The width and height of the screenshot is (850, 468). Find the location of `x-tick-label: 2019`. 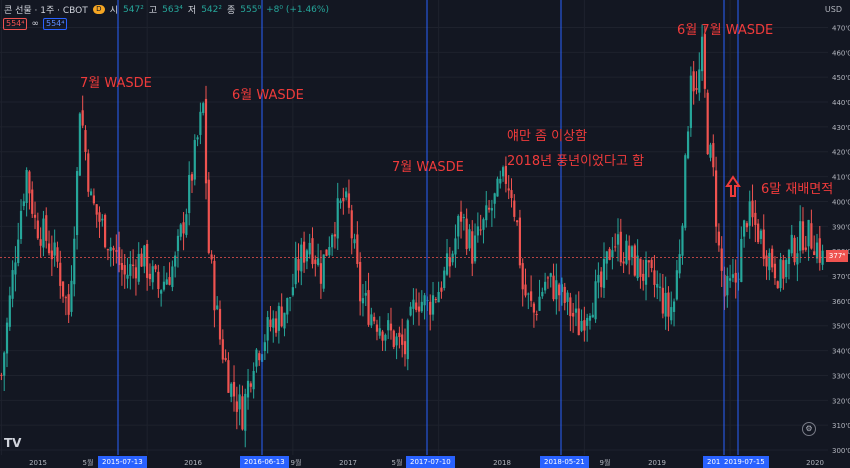

x-tick-label: 2019 is located at coordinates (657, 463).